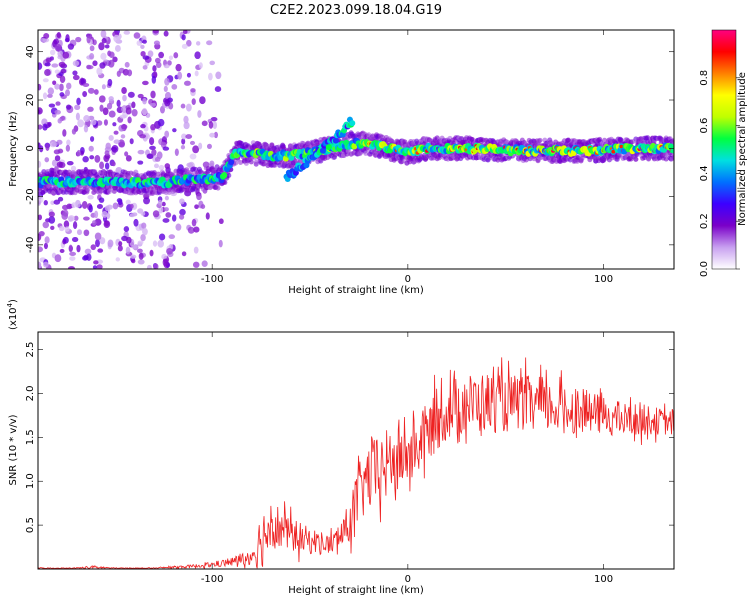 This screenshot has width=750, height=600. Describe the element at coordinates (30, 100) in the screenshot. I see `y-tick-label: 20` at that location.